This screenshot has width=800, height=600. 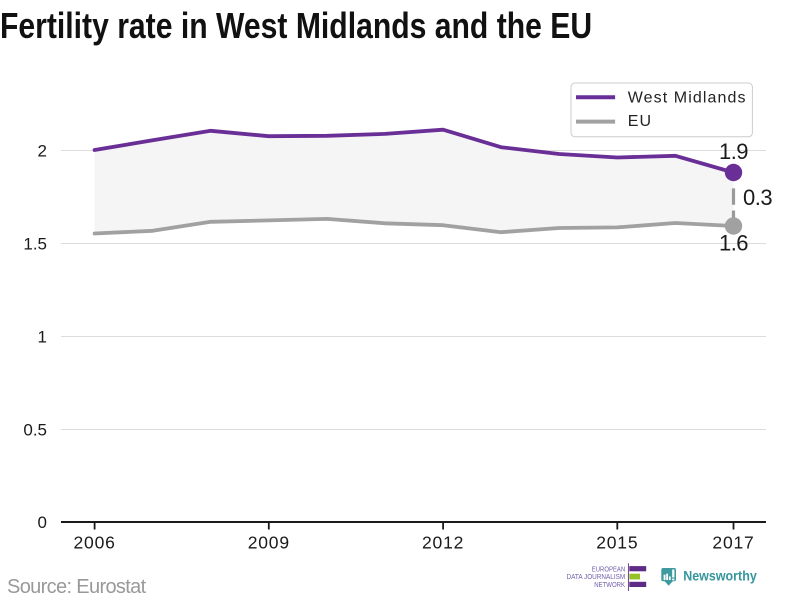 I want to click on svg-text: DATA JOURNALISM, so click(x=596, y=577).